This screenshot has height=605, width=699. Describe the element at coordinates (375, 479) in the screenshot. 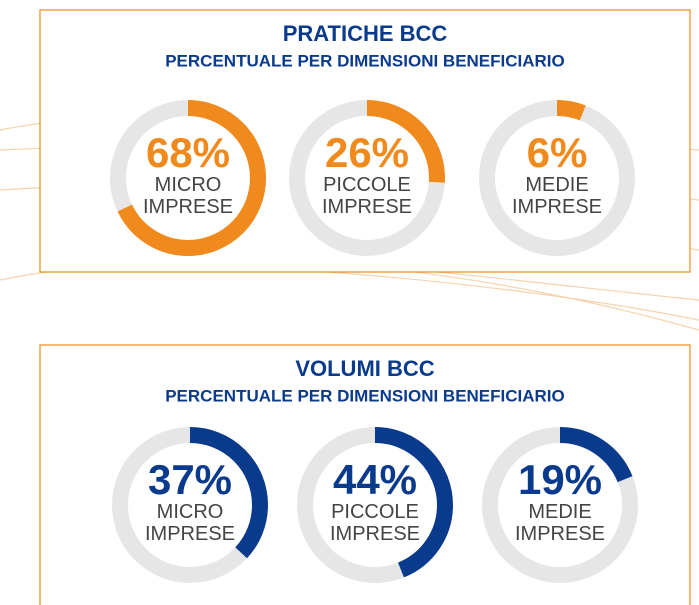

I see `donut-value-label: 44%` at that location.